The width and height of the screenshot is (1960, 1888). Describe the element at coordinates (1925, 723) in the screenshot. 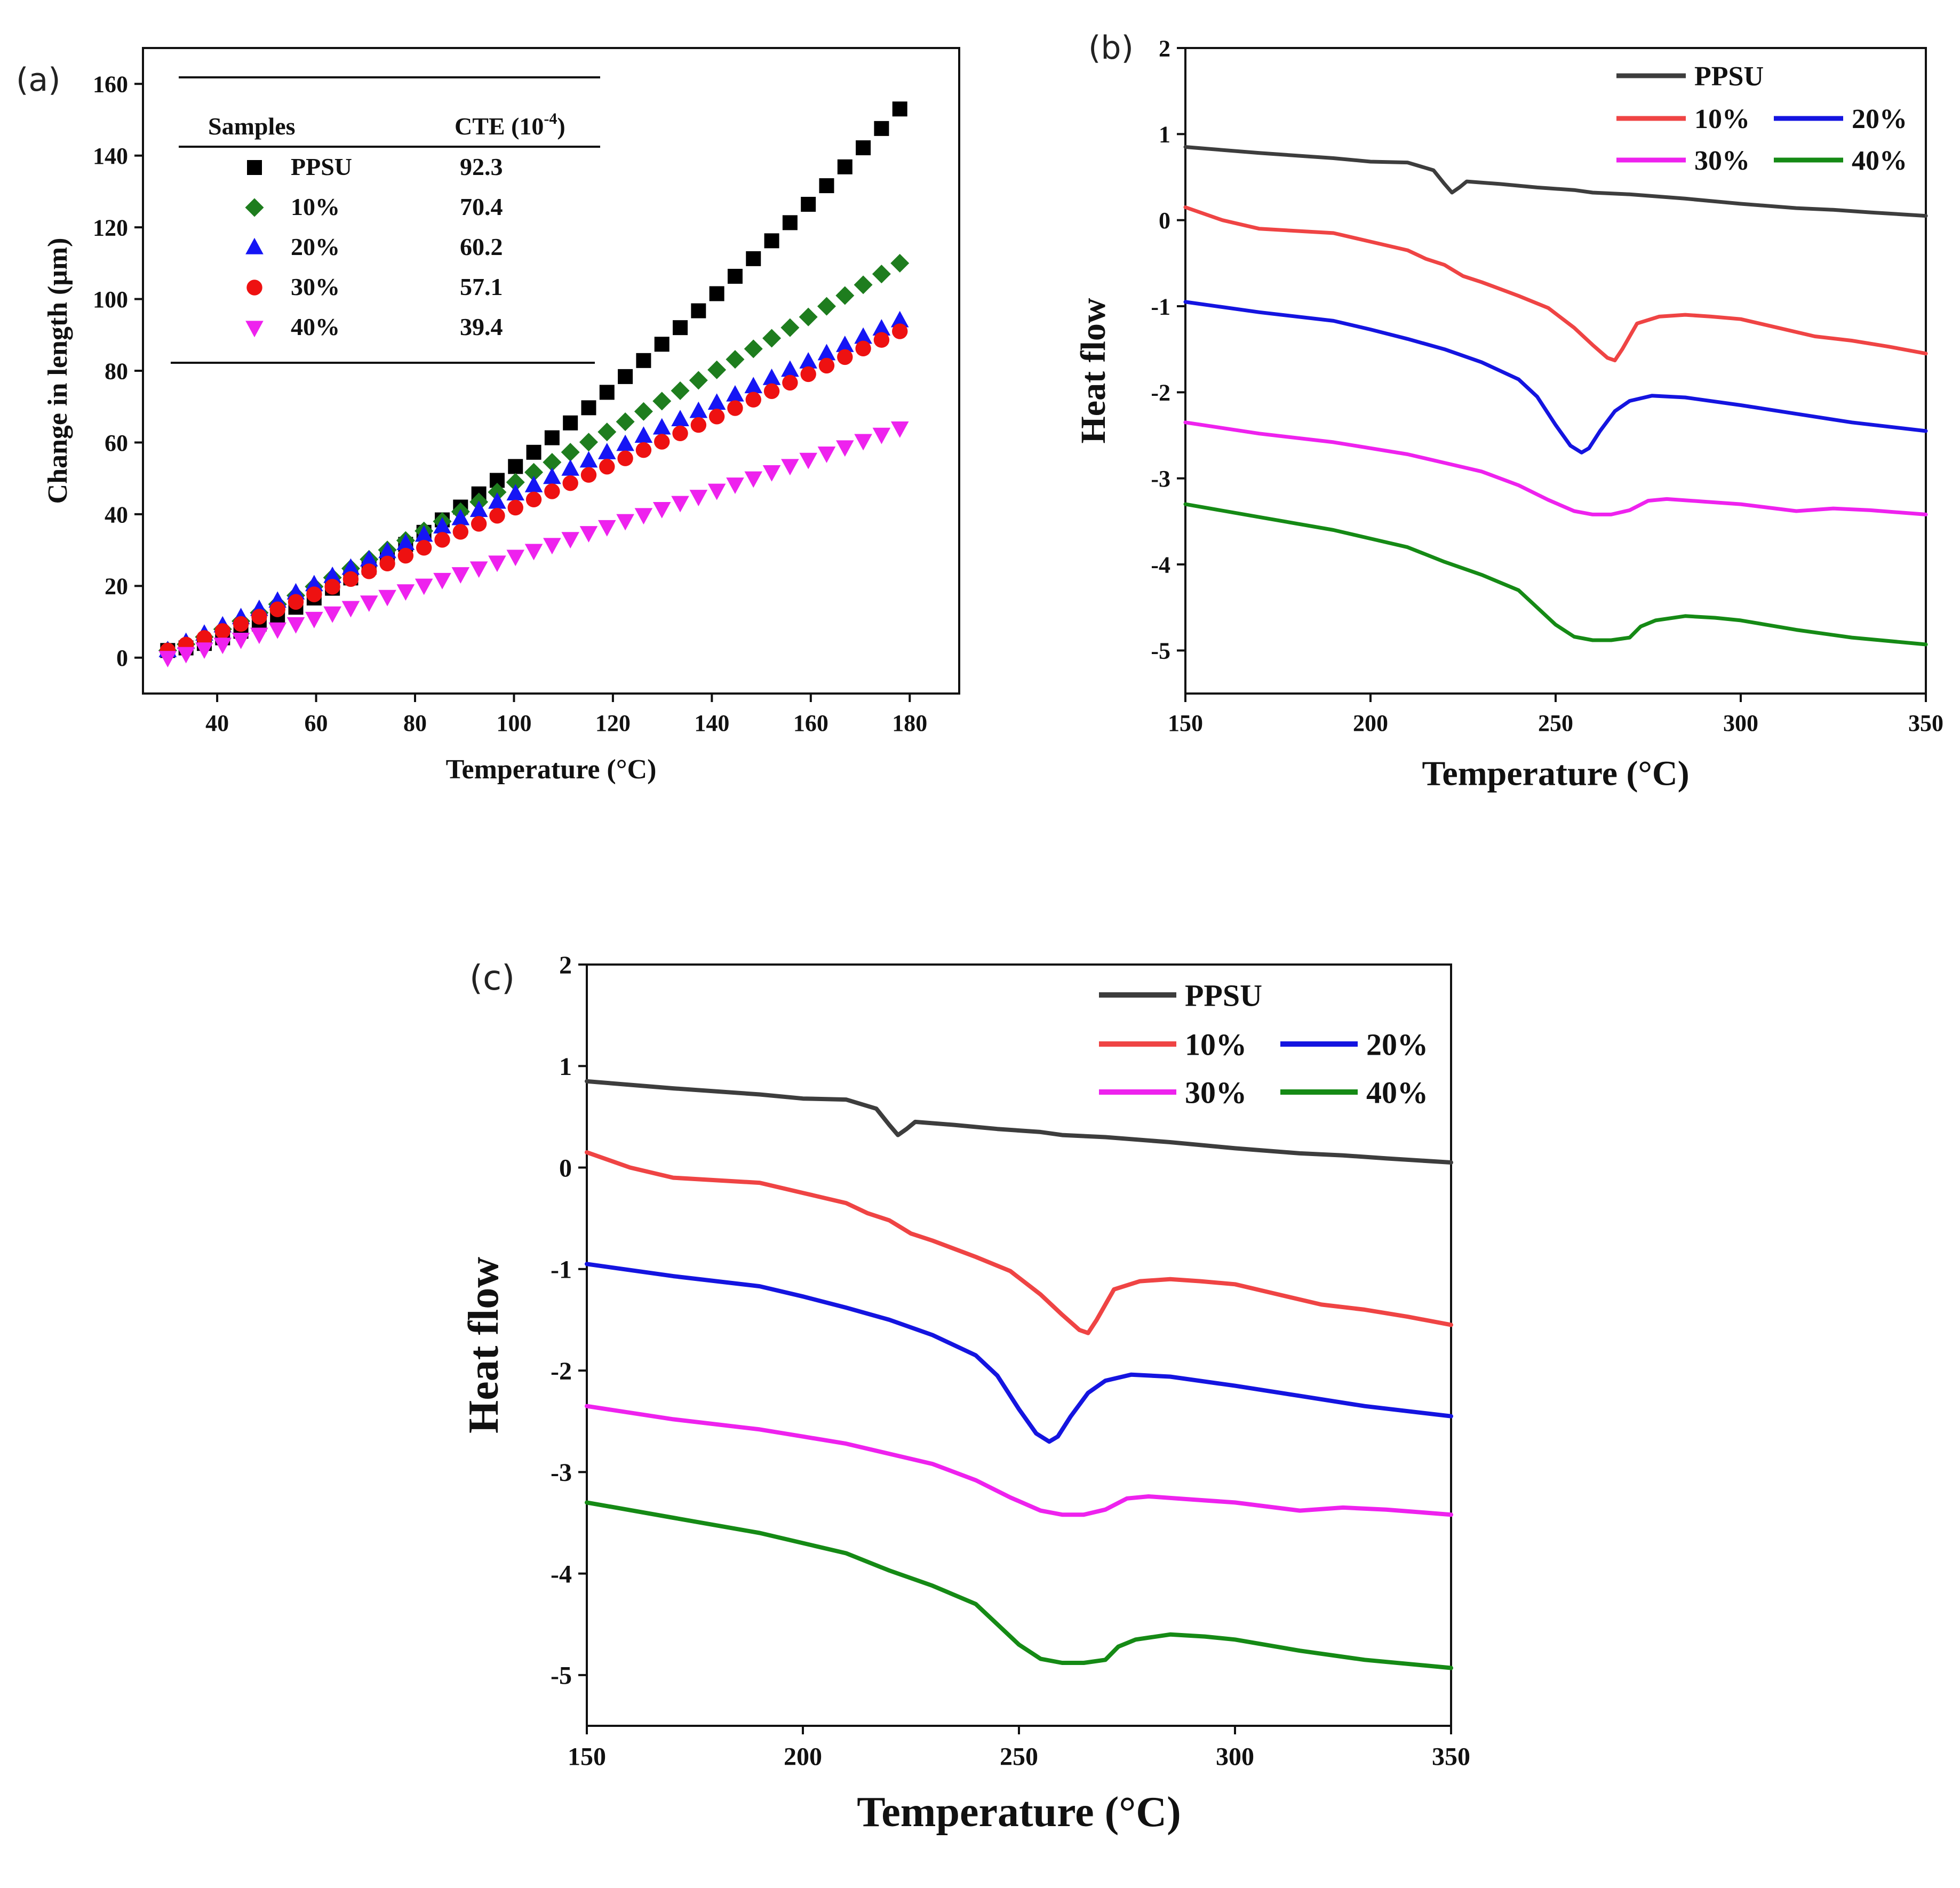

I see `x-tick-label: 350` at that location.